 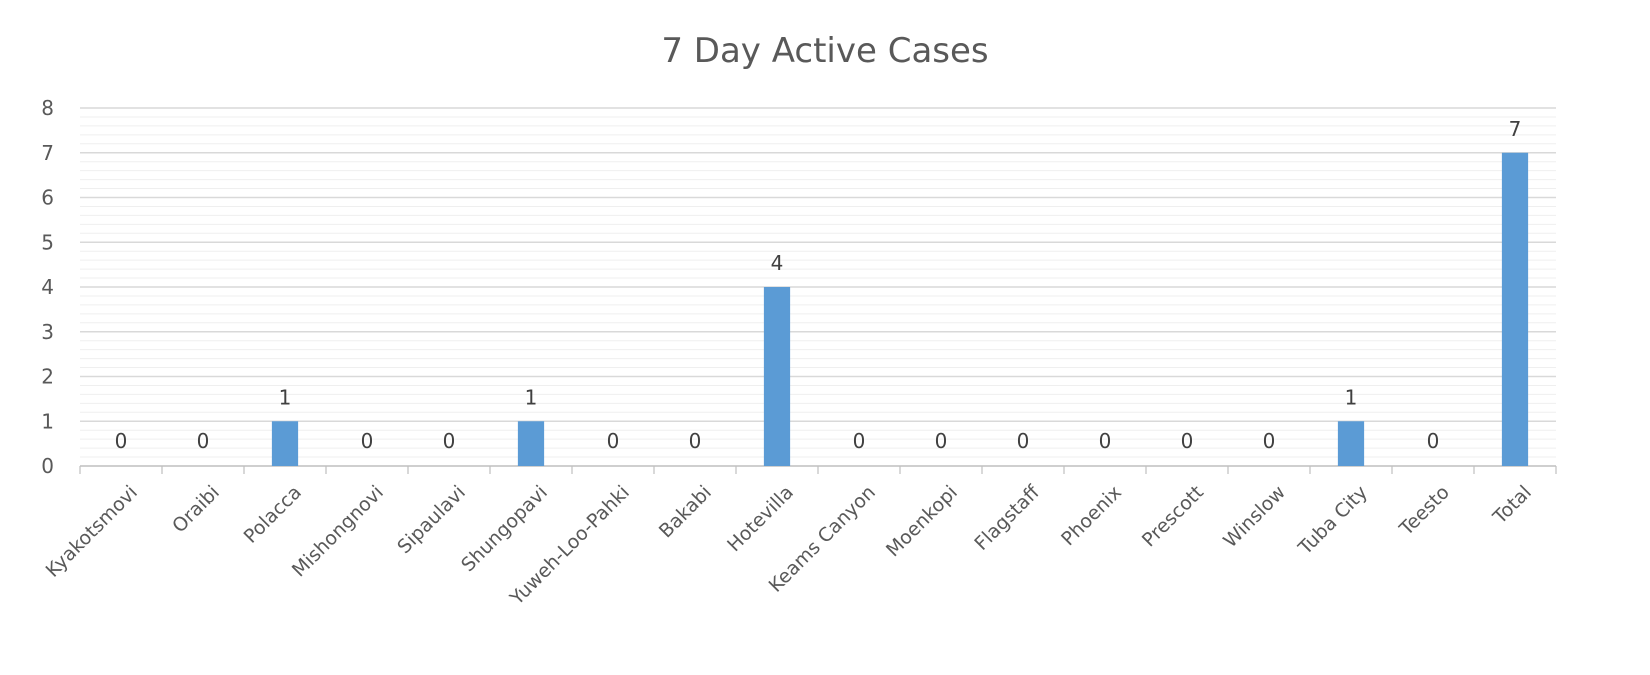 I want to click on y-tick-label: 8, so click(x=47, y=108).